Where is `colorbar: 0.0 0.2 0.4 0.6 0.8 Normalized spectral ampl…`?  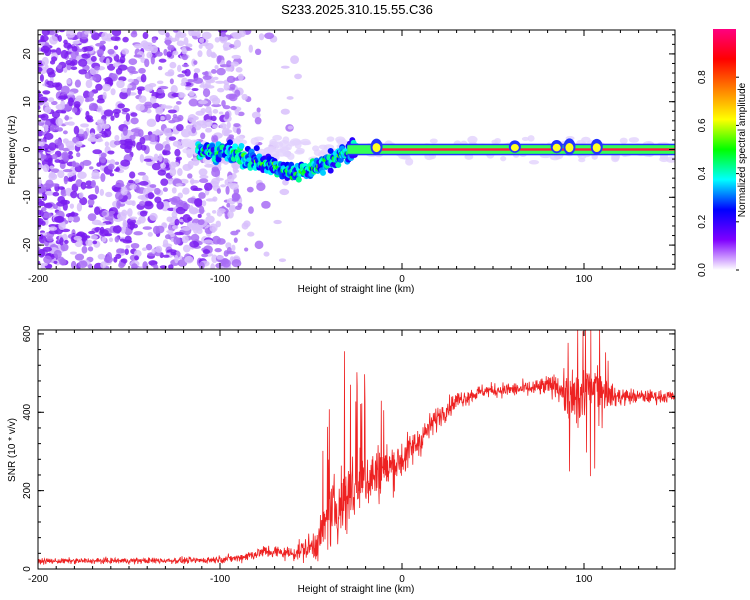 colorbar: 0.0 0.2 0.4 0.6 0.8 Normalized spectral ampl… is located at coordinates (722, 153).